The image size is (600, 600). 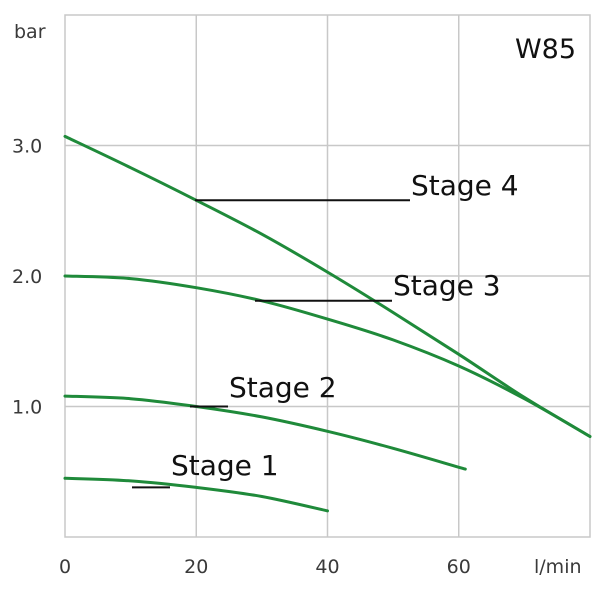 What do you see at coordinates (465, 185) in the screenshot?
I see `series-label-stage-4: Stage 4` at bounding box center [465, 185].